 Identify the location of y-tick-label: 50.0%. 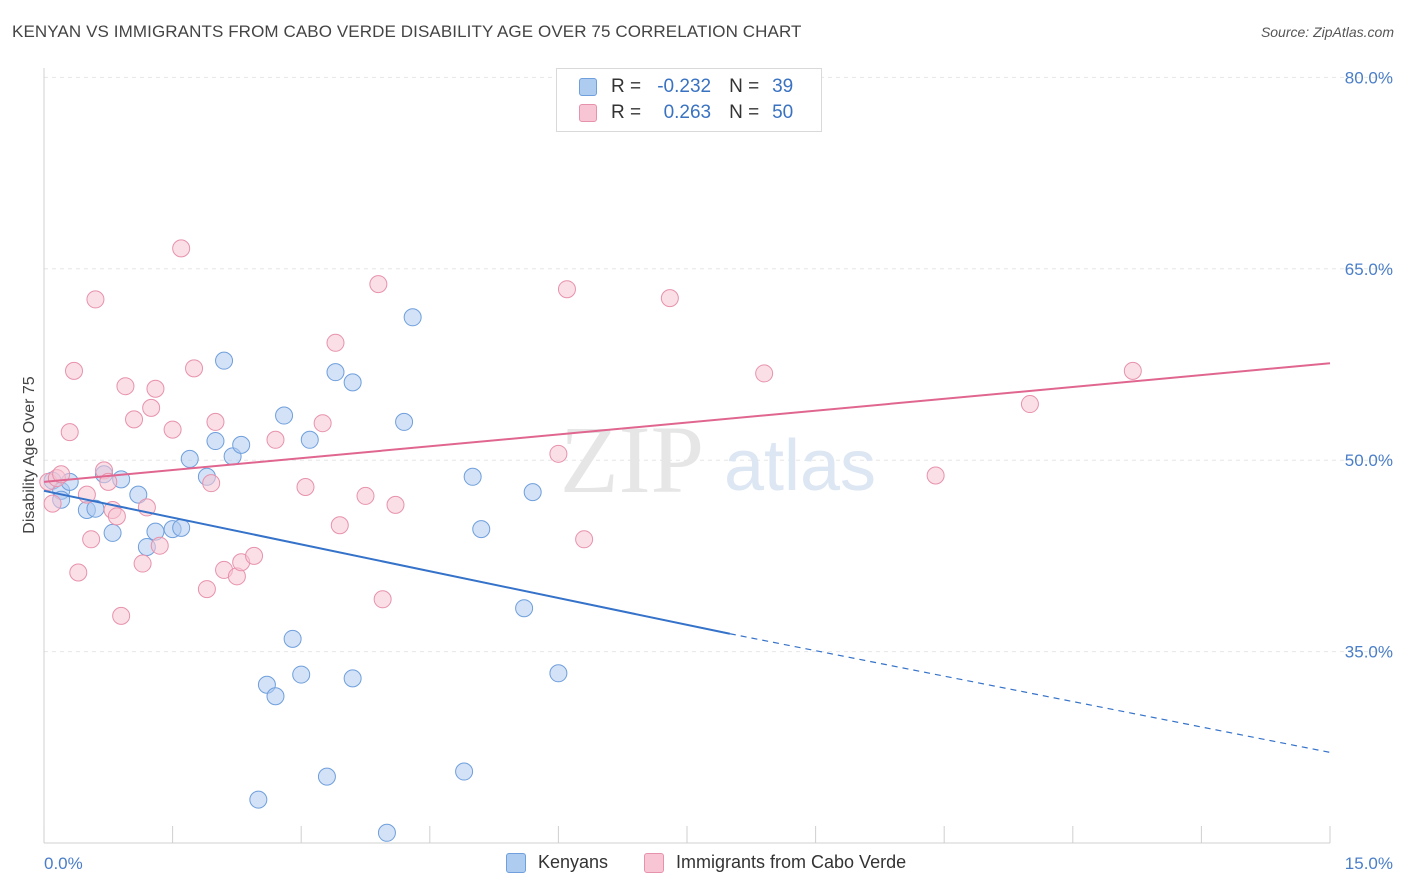
(1369, 460).